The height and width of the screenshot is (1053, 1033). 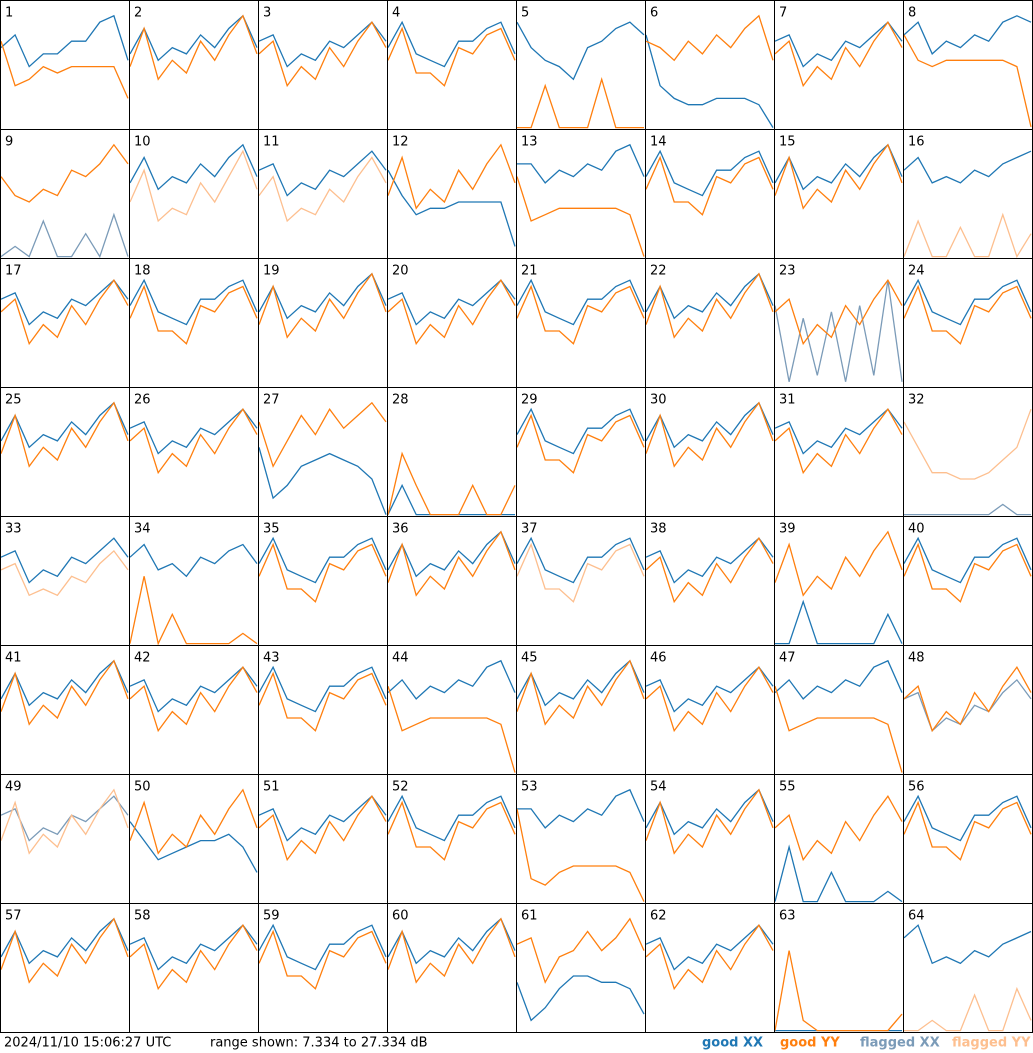 I want to click on panel-number: 27, so click(x=271, y=400).